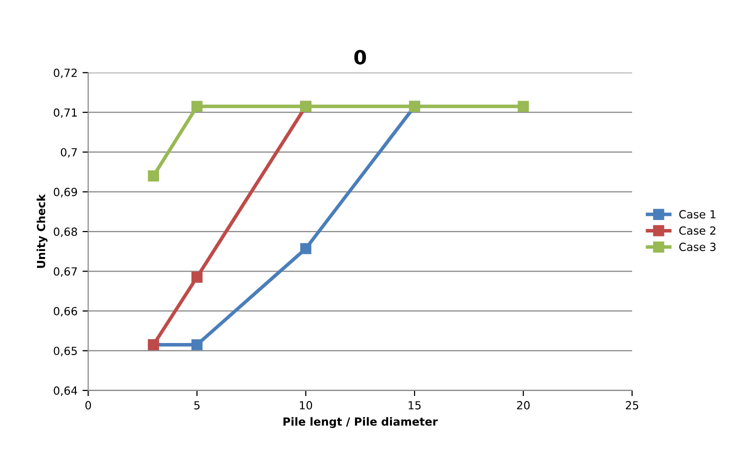  What do you see at coordinates (360, 422) in the screenshot?
I see `x-axis-title: Pile lengt / Pile diameter` at bounding box center [360, 422].